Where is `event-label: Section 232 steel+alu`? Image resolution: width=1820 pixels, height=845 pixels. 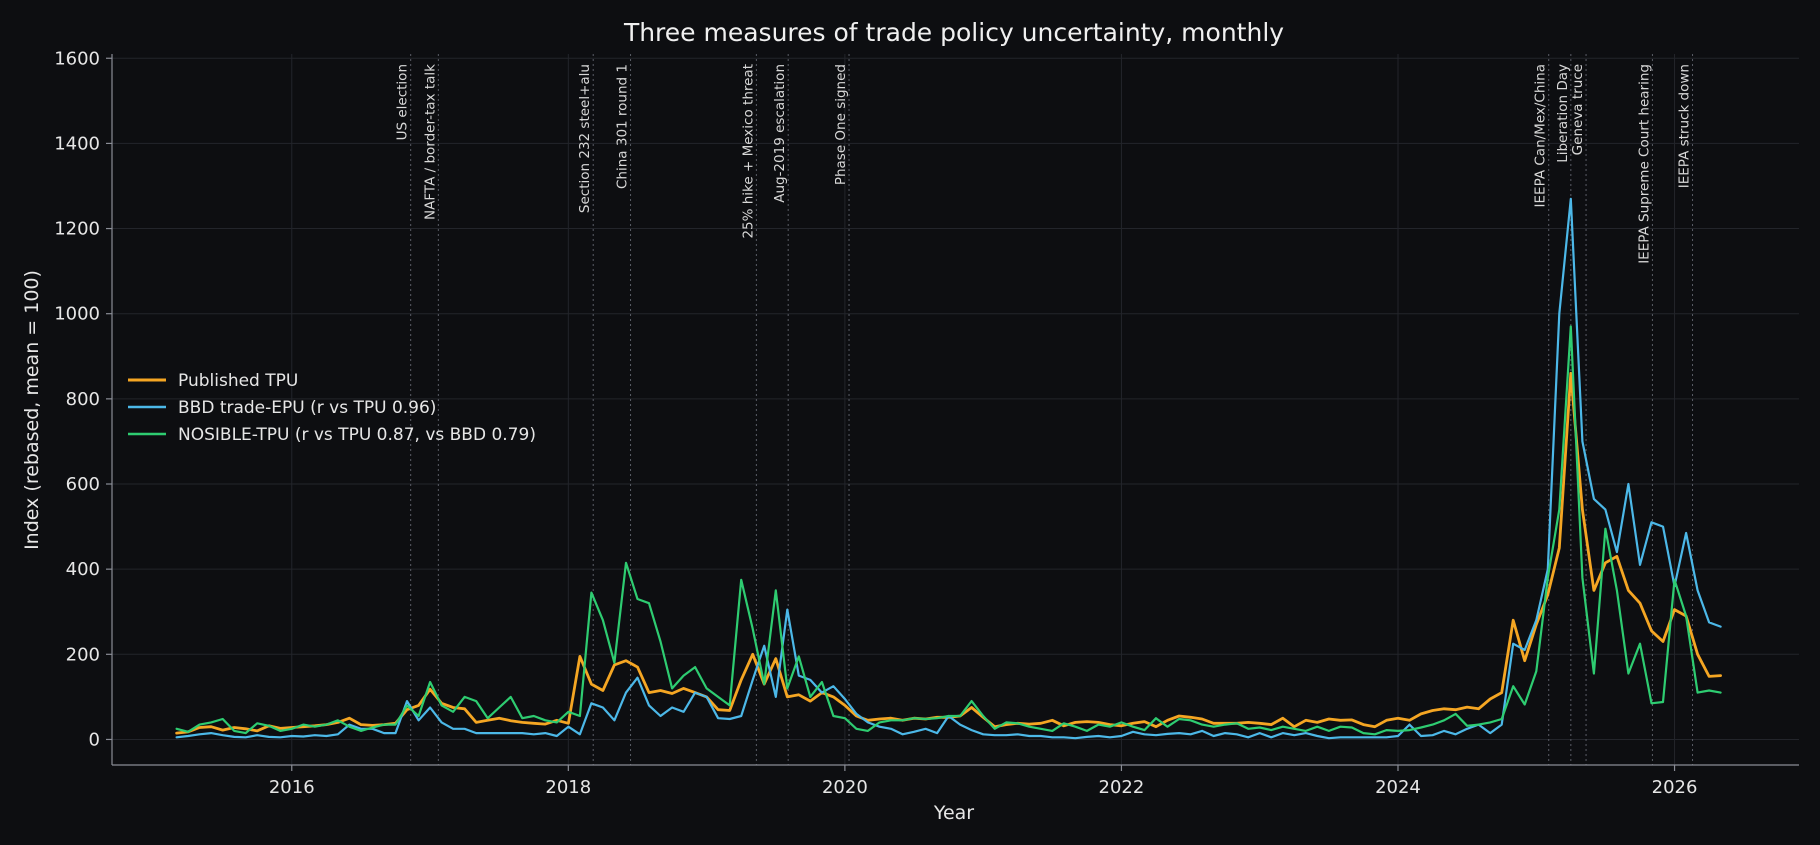
event-label: Section 232 steel+alu is located at coordinates (585, 138).